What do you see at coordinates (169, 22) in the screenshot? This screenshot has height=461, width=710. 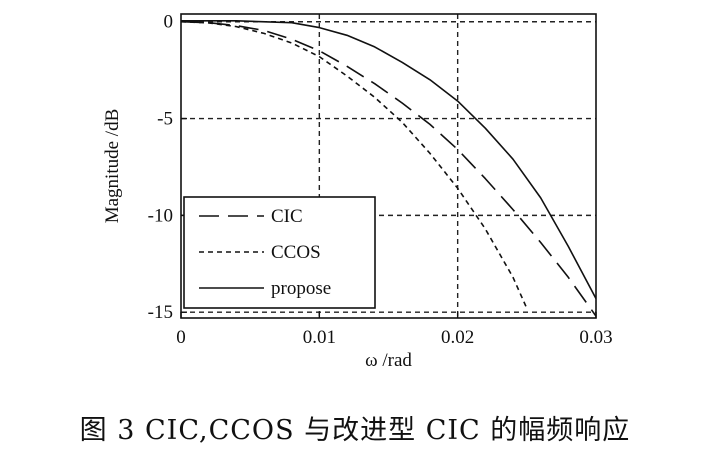 I see `y-tick-label: 0` at bounding box center [169, 22].